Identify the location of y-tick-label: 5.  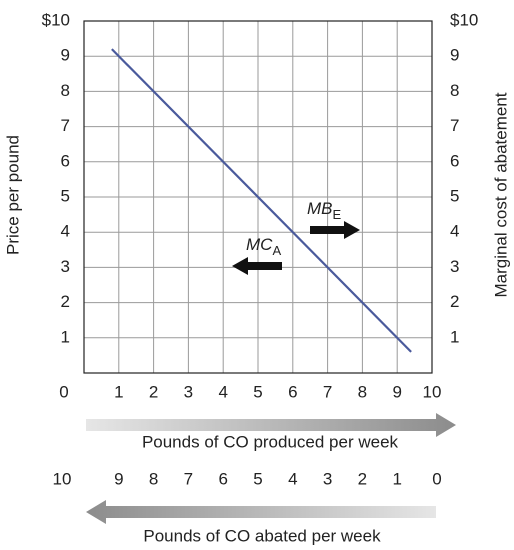
(65, 195).